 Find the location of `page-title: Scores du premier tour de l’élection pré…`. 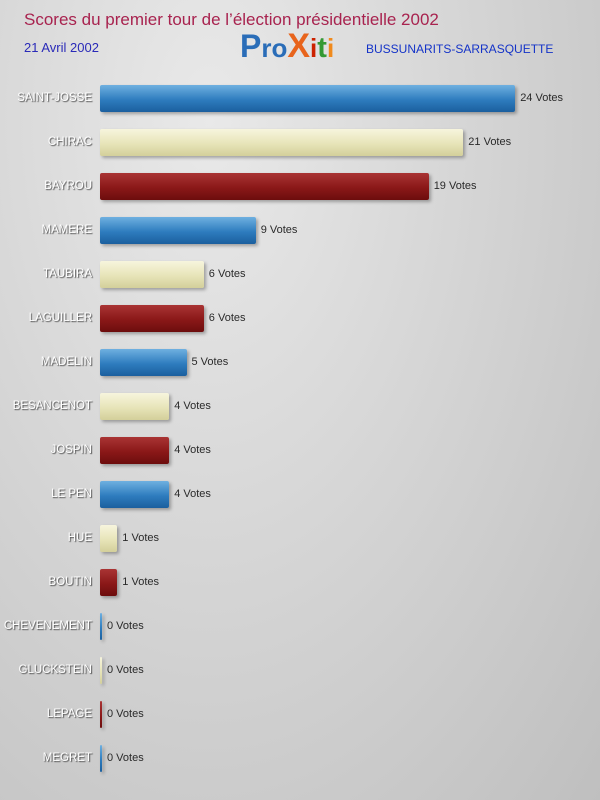

page-title: Scores du premier tour de l’élection pré… is located at coordinates (231, 19).